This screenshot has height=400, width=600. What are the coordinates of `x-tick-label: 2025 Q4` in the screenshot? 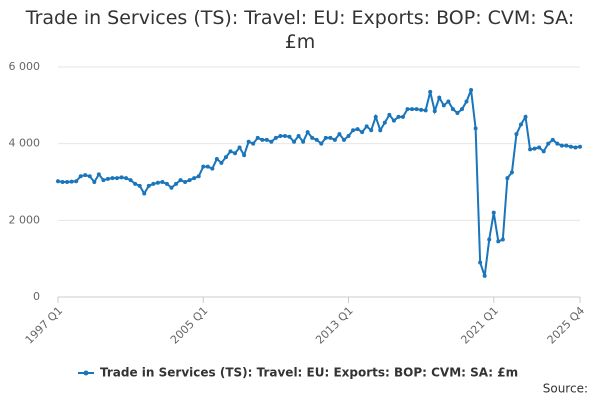 It's located at (566, 325).